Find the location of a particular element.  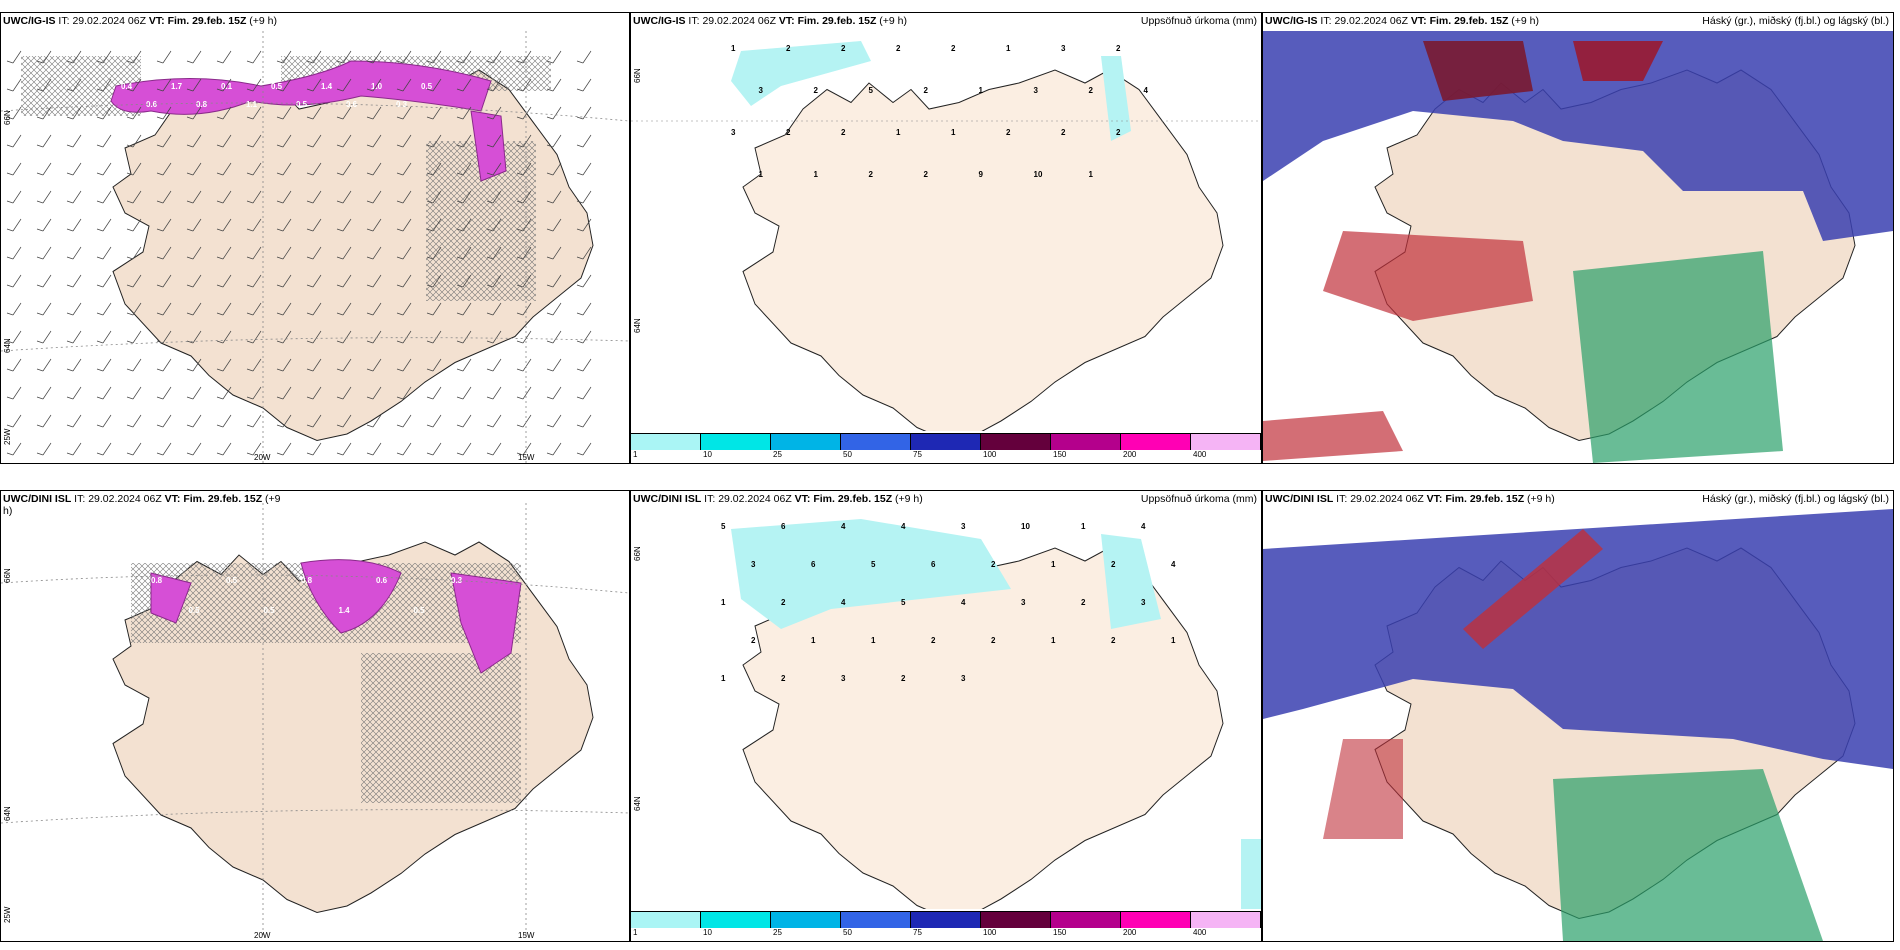

value-label: 0.8 is located at coordinates (202, 104).